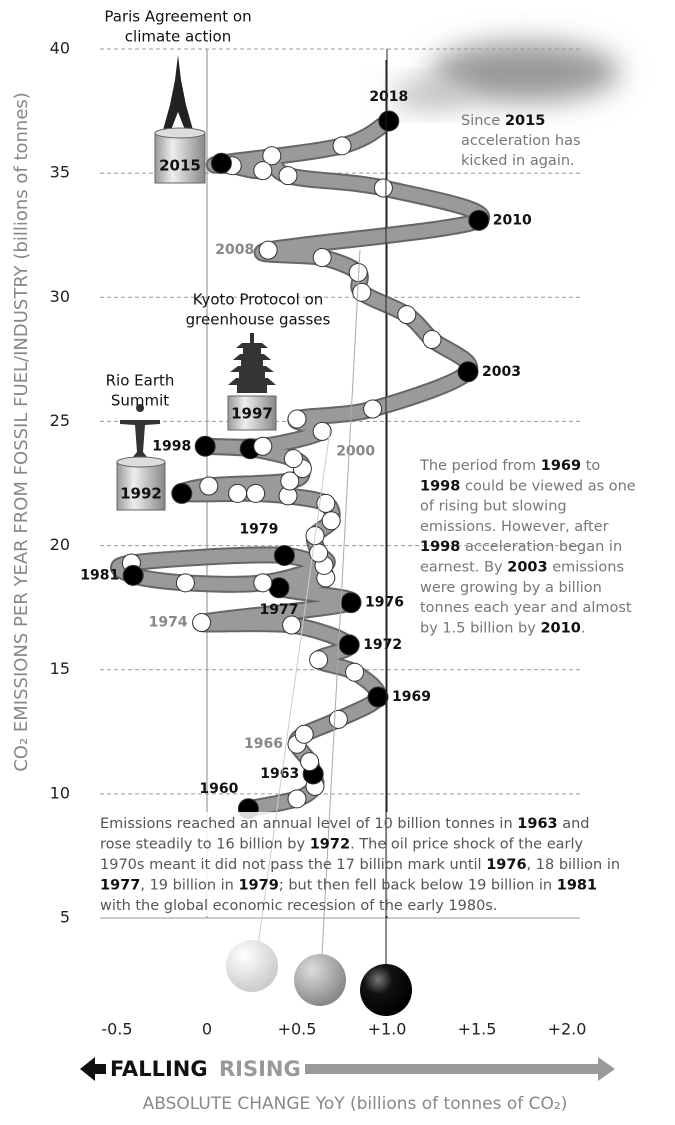  I want to click on landmarks, so click(196, 283).